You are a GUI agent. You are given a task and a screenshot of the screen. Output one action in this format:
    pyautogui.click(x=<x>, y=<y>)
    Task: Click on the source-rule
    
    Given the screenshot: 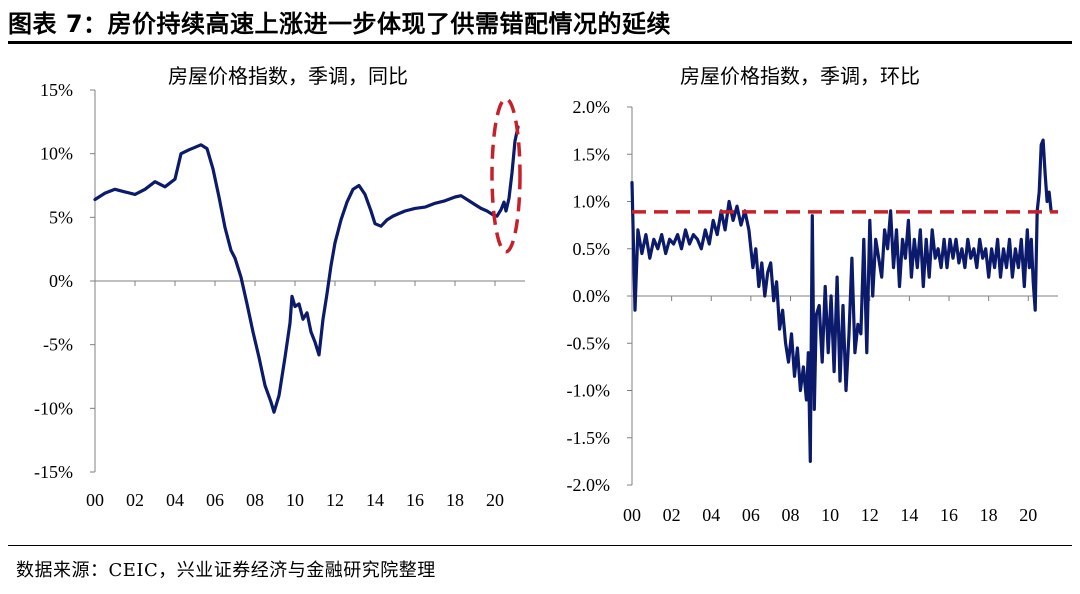 What is the action you would take?
    pyautogui.click(x=540, y=545)
    